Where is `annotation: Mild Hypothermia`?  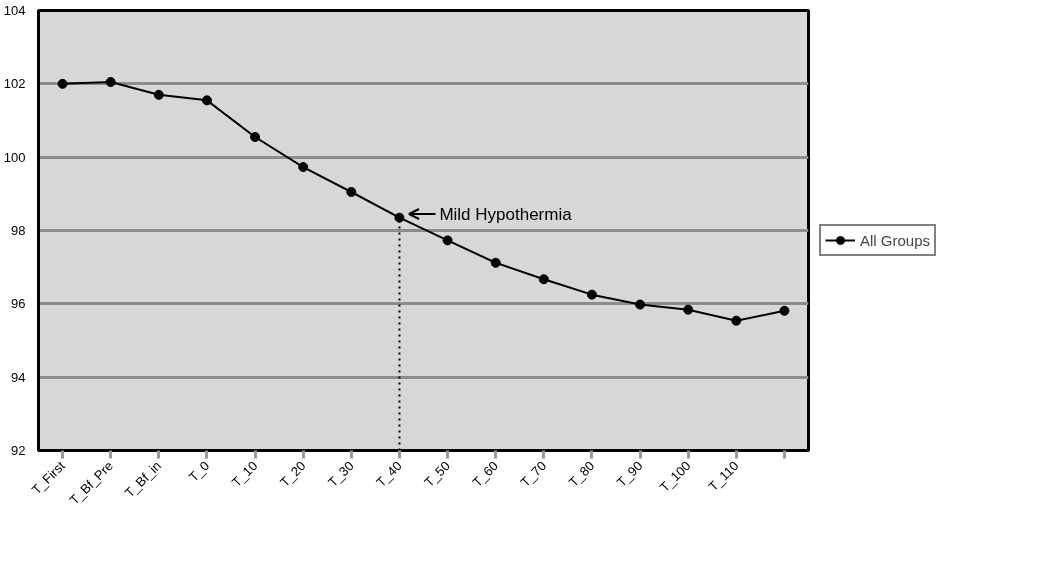 annotation: Mild Hypothermia is located at coordinates (506, 214).